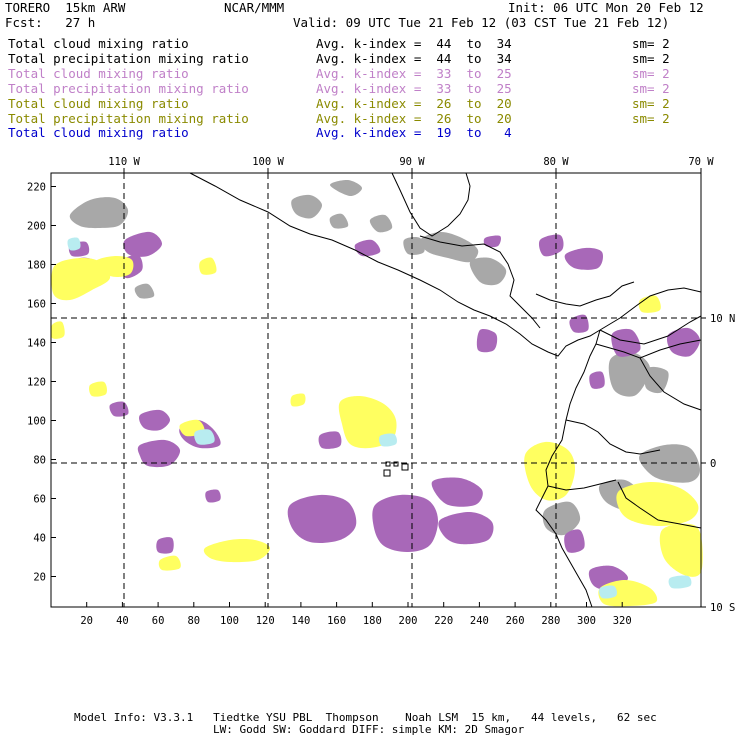  Describe the element at coordinates (550, 621) in the screenshot. I see `x-tick-label: 280` at that location.